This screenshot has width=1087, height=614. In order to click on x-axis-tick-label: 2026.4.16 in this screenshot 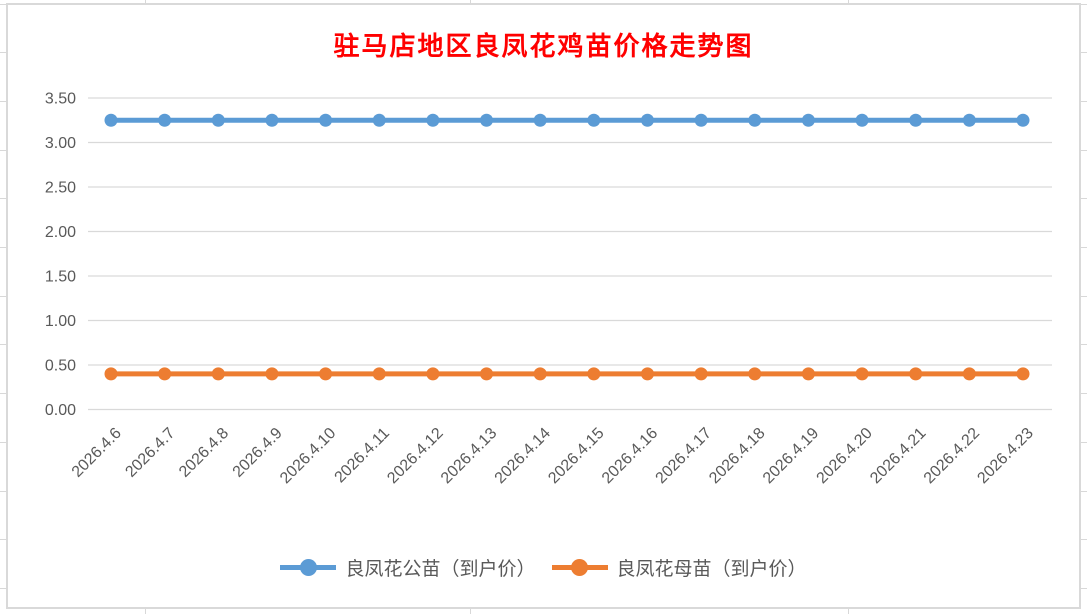, I will do `click(630, 456)`.